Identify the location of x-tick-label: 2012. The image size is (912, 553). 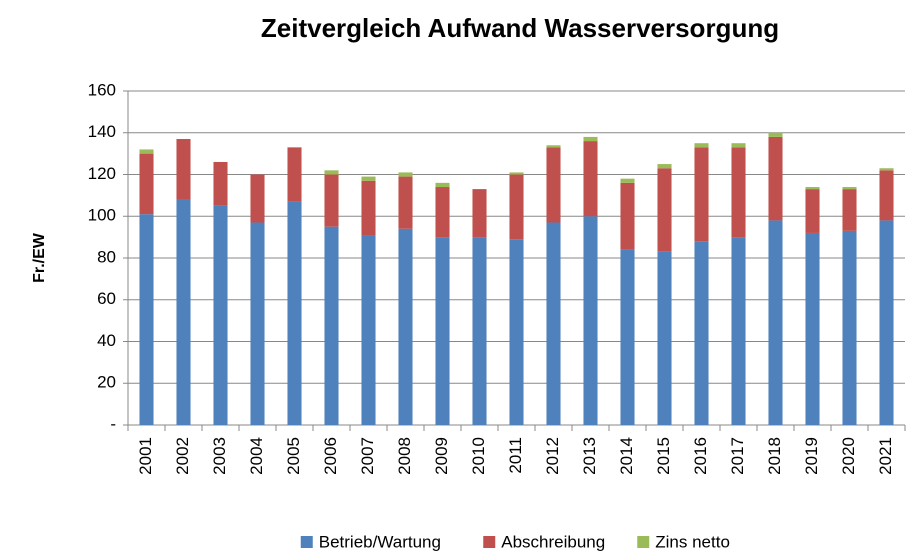
(552, 456).